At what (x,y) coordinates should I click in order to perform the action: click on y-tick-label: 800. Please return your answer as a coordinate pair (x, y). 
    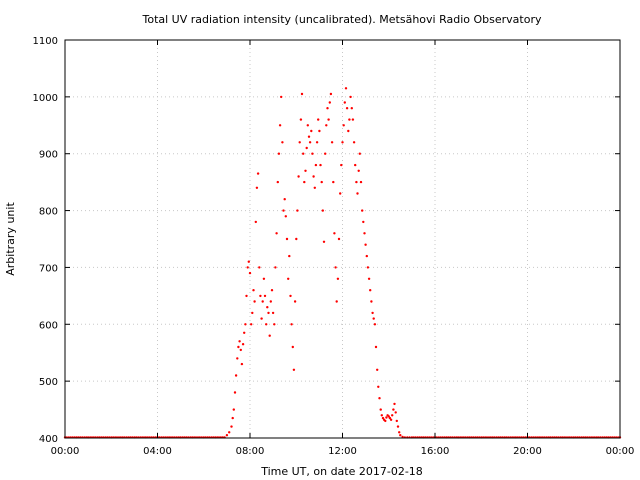
    Looking at the image, I should click on (48, 212).